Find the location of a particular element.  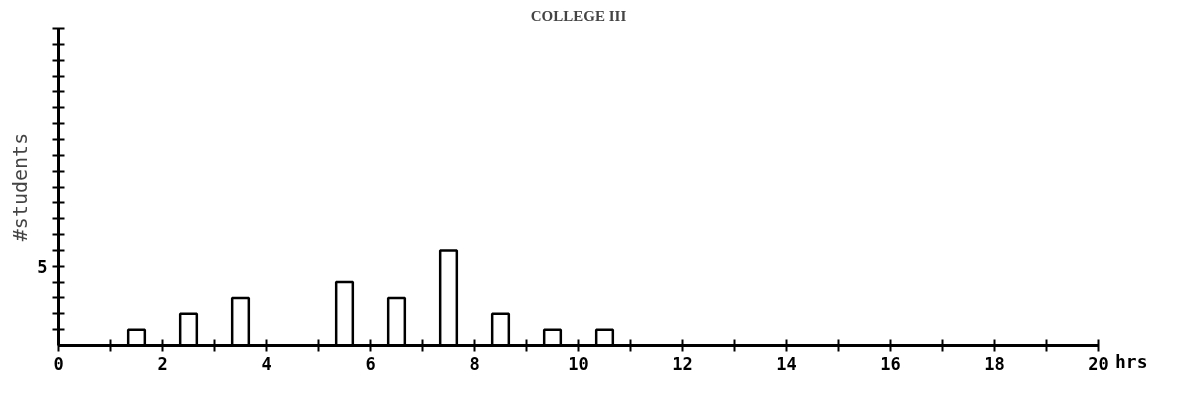

x-tick-label: 18 is located at coordinates (994, 363).